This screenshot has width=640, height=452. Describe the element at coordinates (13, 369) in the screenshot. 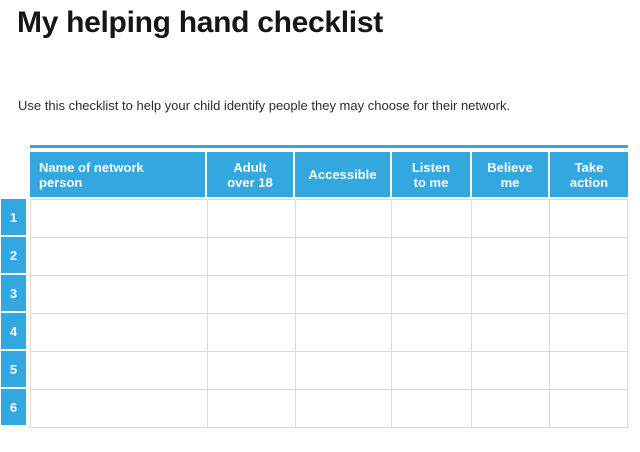

I see `row-number-5: 5` at that location.